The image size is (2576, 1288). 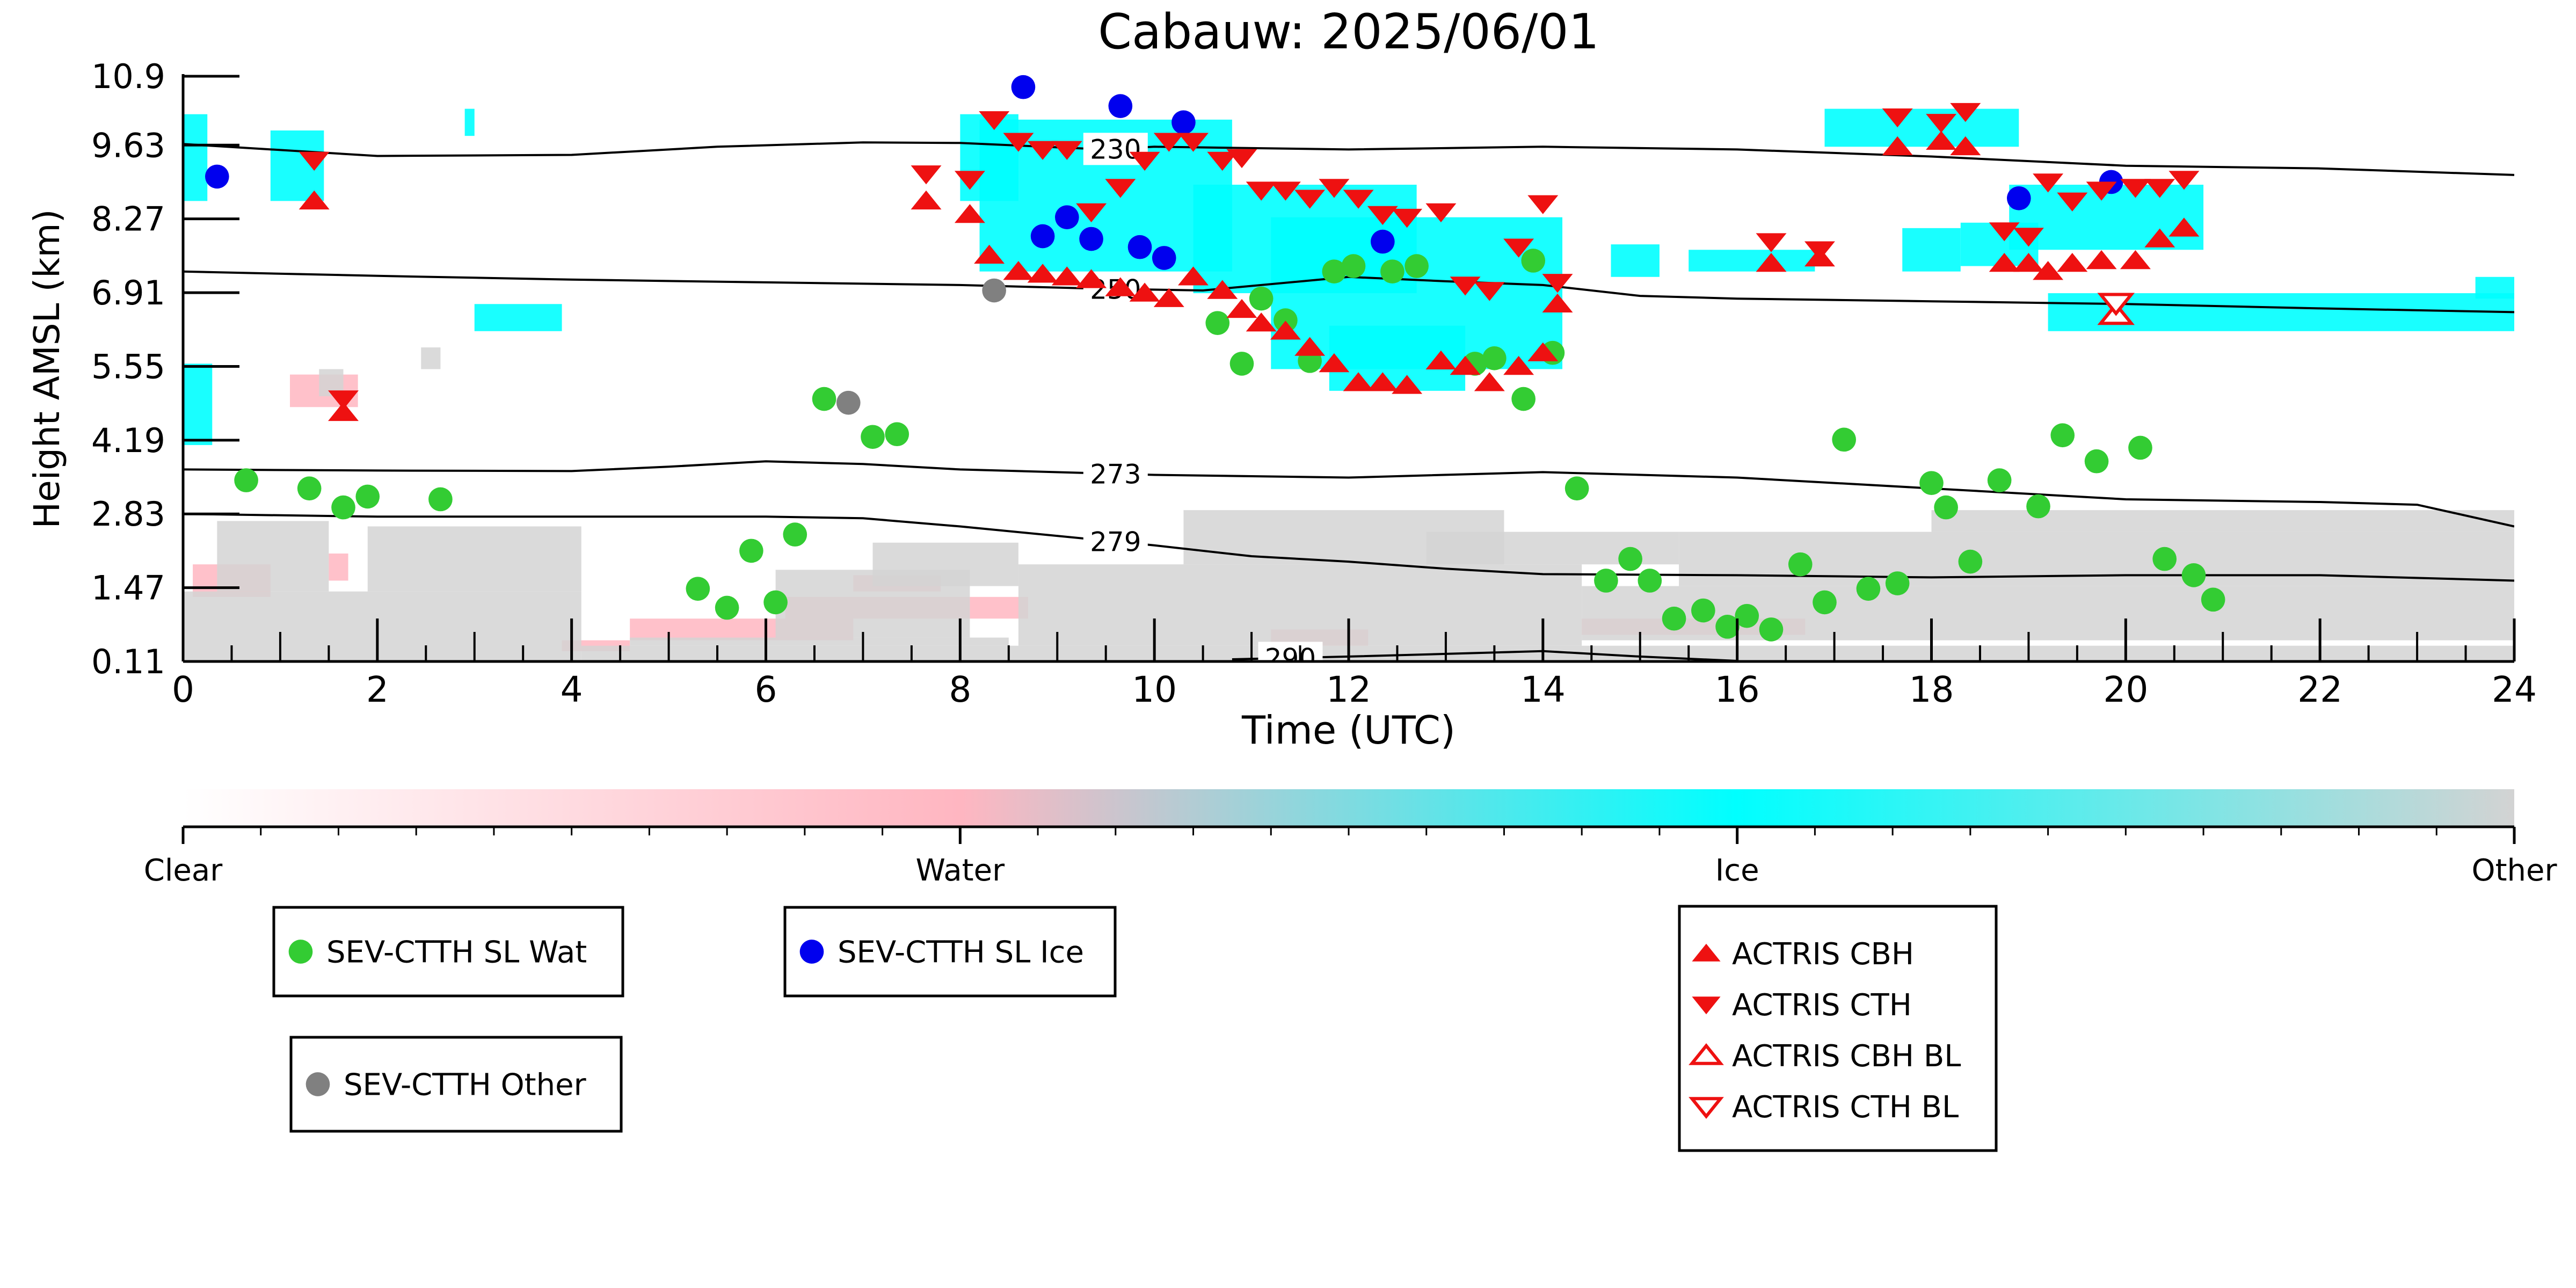 I want to click on x-tick-label: 24, so click(x=2514, y=689).